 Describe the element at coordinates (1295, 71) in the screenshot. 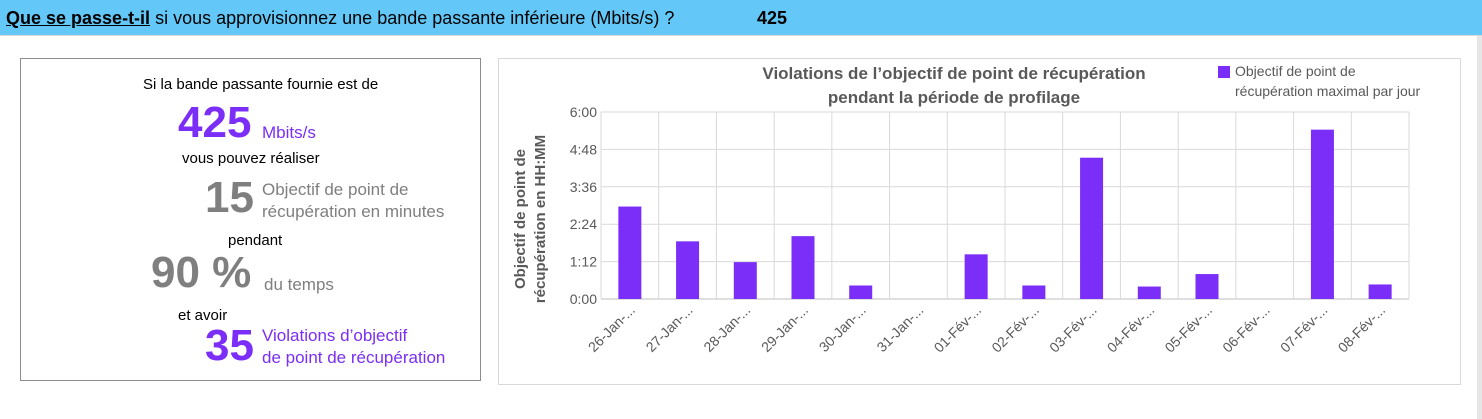

I see `legend-label-line-1: Objectif de point de` at that location.